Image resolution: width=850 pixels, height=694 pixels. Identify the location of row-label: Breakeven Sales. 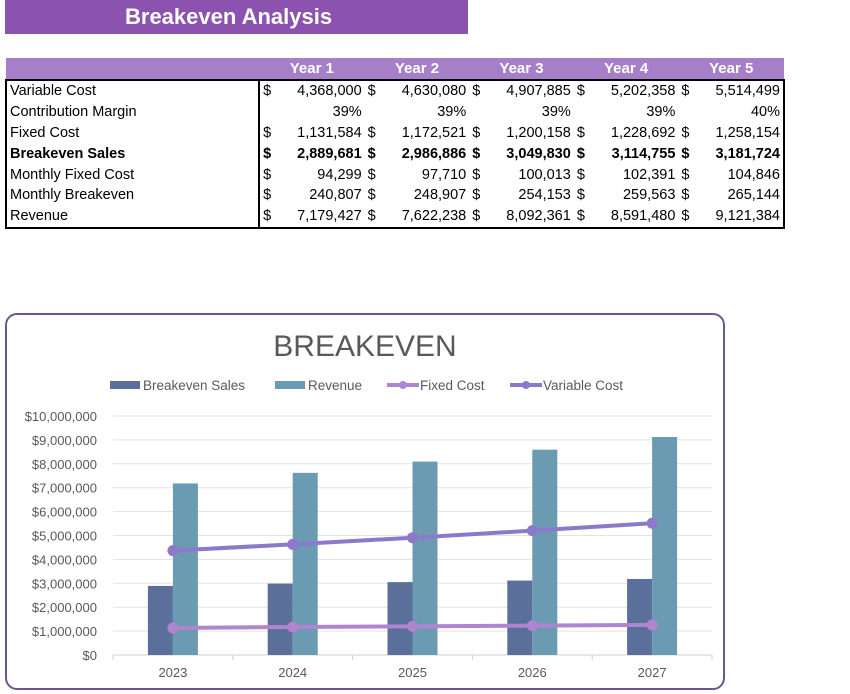
(133, 154).